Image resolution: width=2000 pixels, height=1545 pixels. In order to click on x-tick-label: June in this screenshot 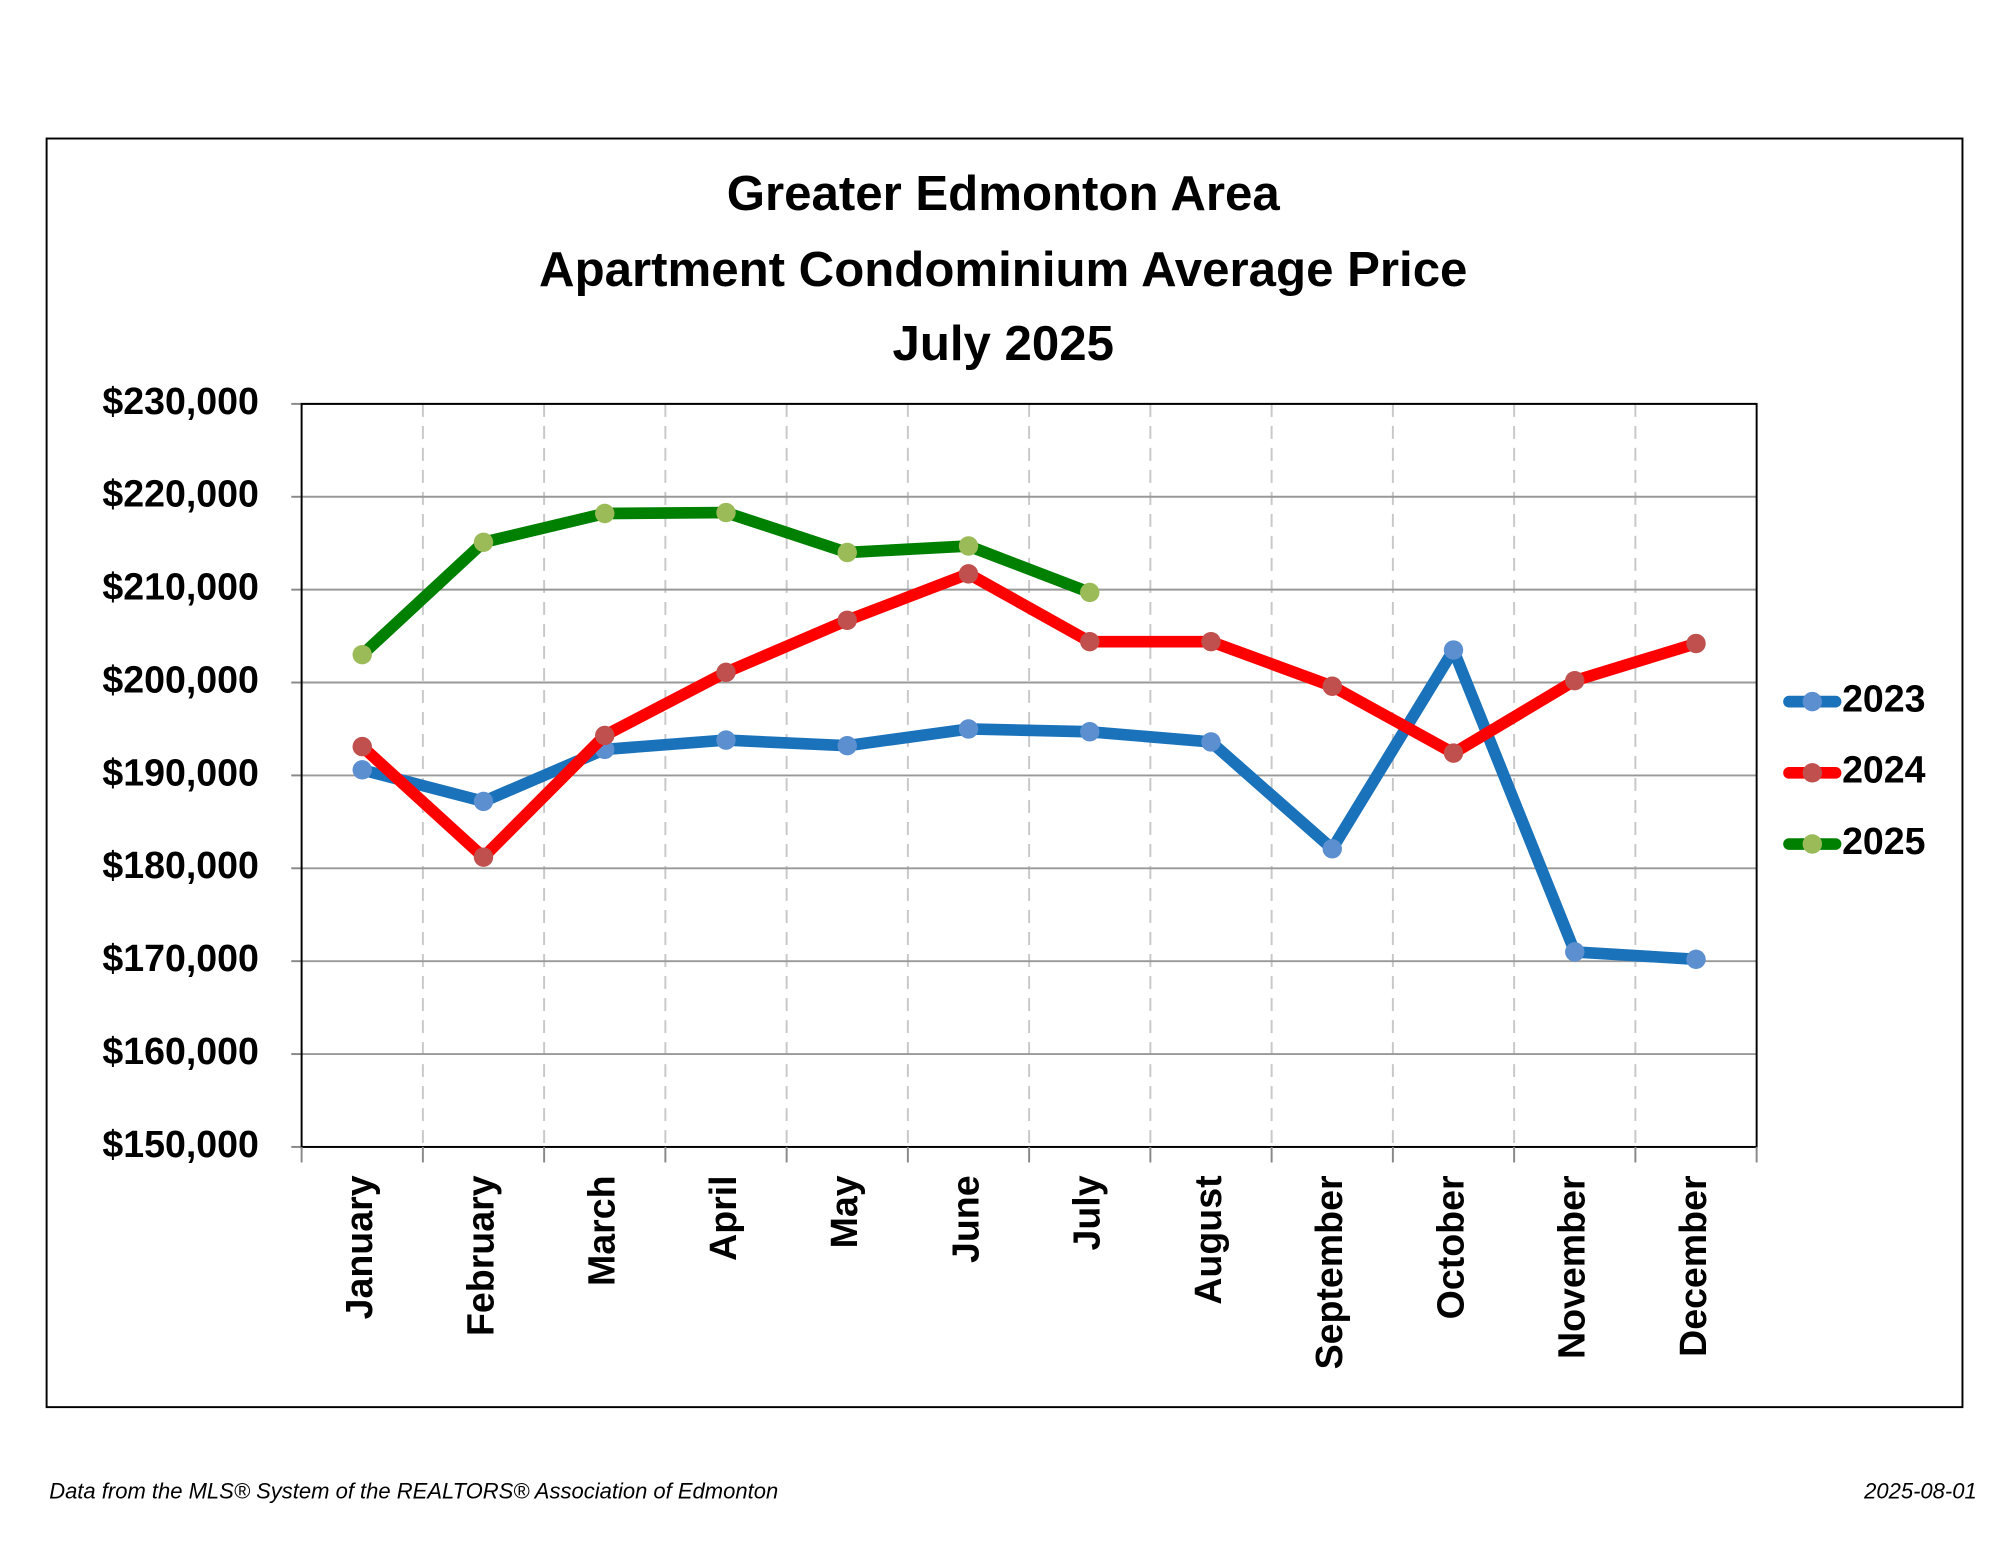, I will do `click(965, 1219)`.